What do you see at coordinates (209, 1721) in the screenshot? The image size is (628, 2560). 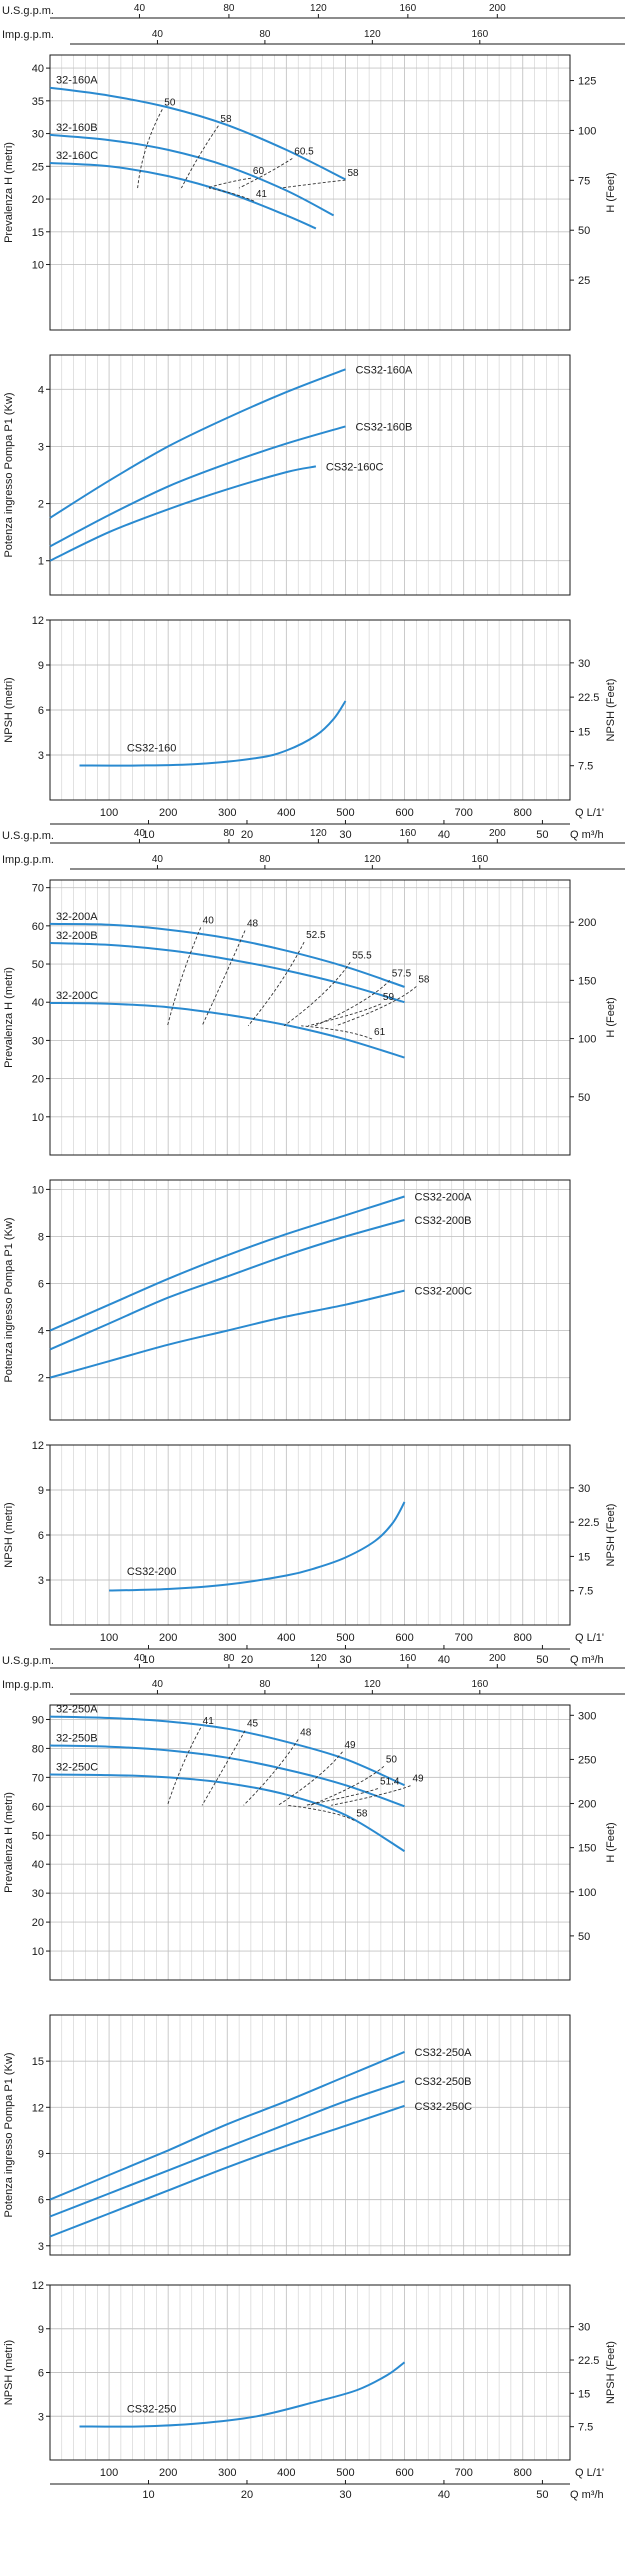 I see `efficiency-label: 41` at bounding box center [209, 1721].